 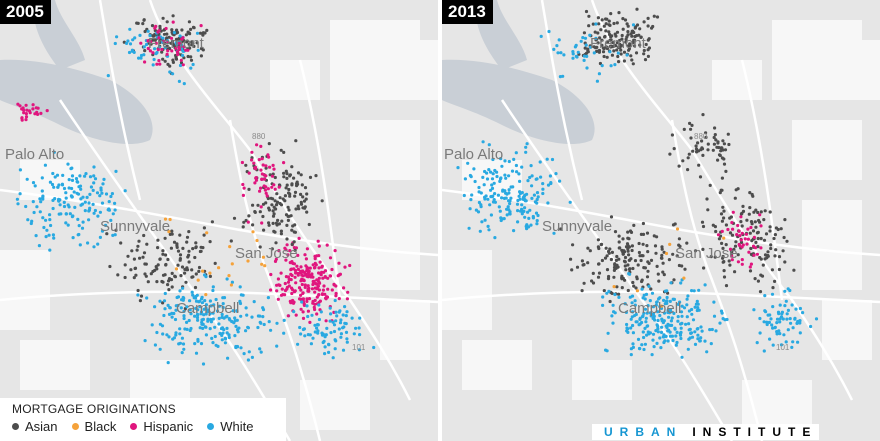 I want to click on panel-divider, so click(x=440, y=220).